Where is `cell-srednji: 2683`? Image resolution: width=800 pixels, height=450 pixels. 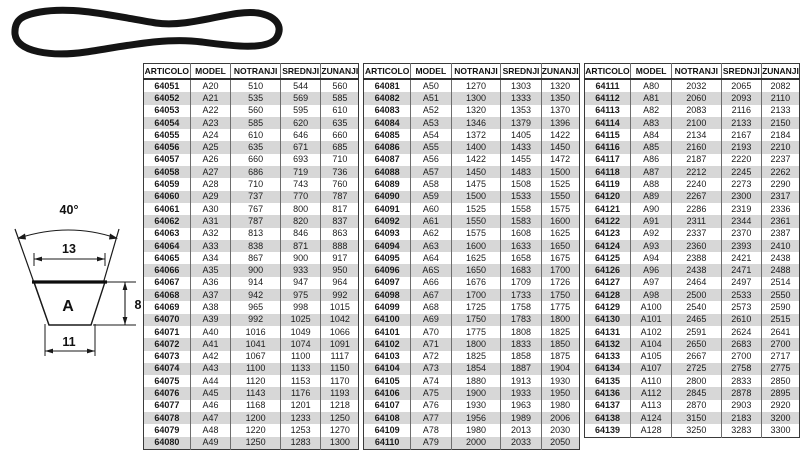
cell-srednji: 2683 is located at coordinates (741, 344).